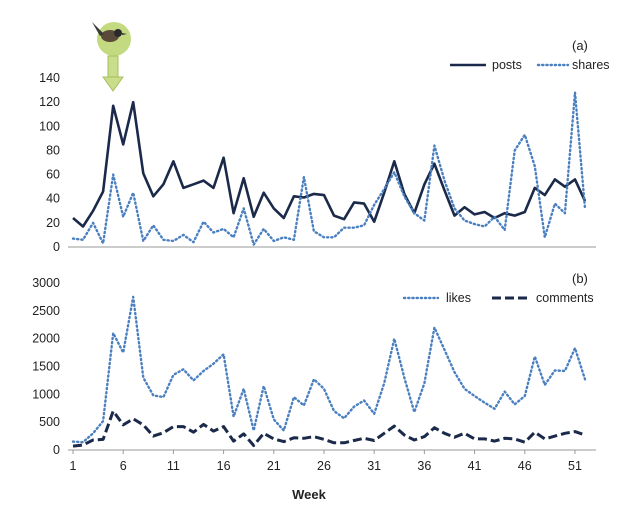 The height and width of the screenshot is (521, 640). What do you see at coordinates (324, 466) in the screenshot?
I see `x-tick-label: 26` at bounding box center [324, 466].